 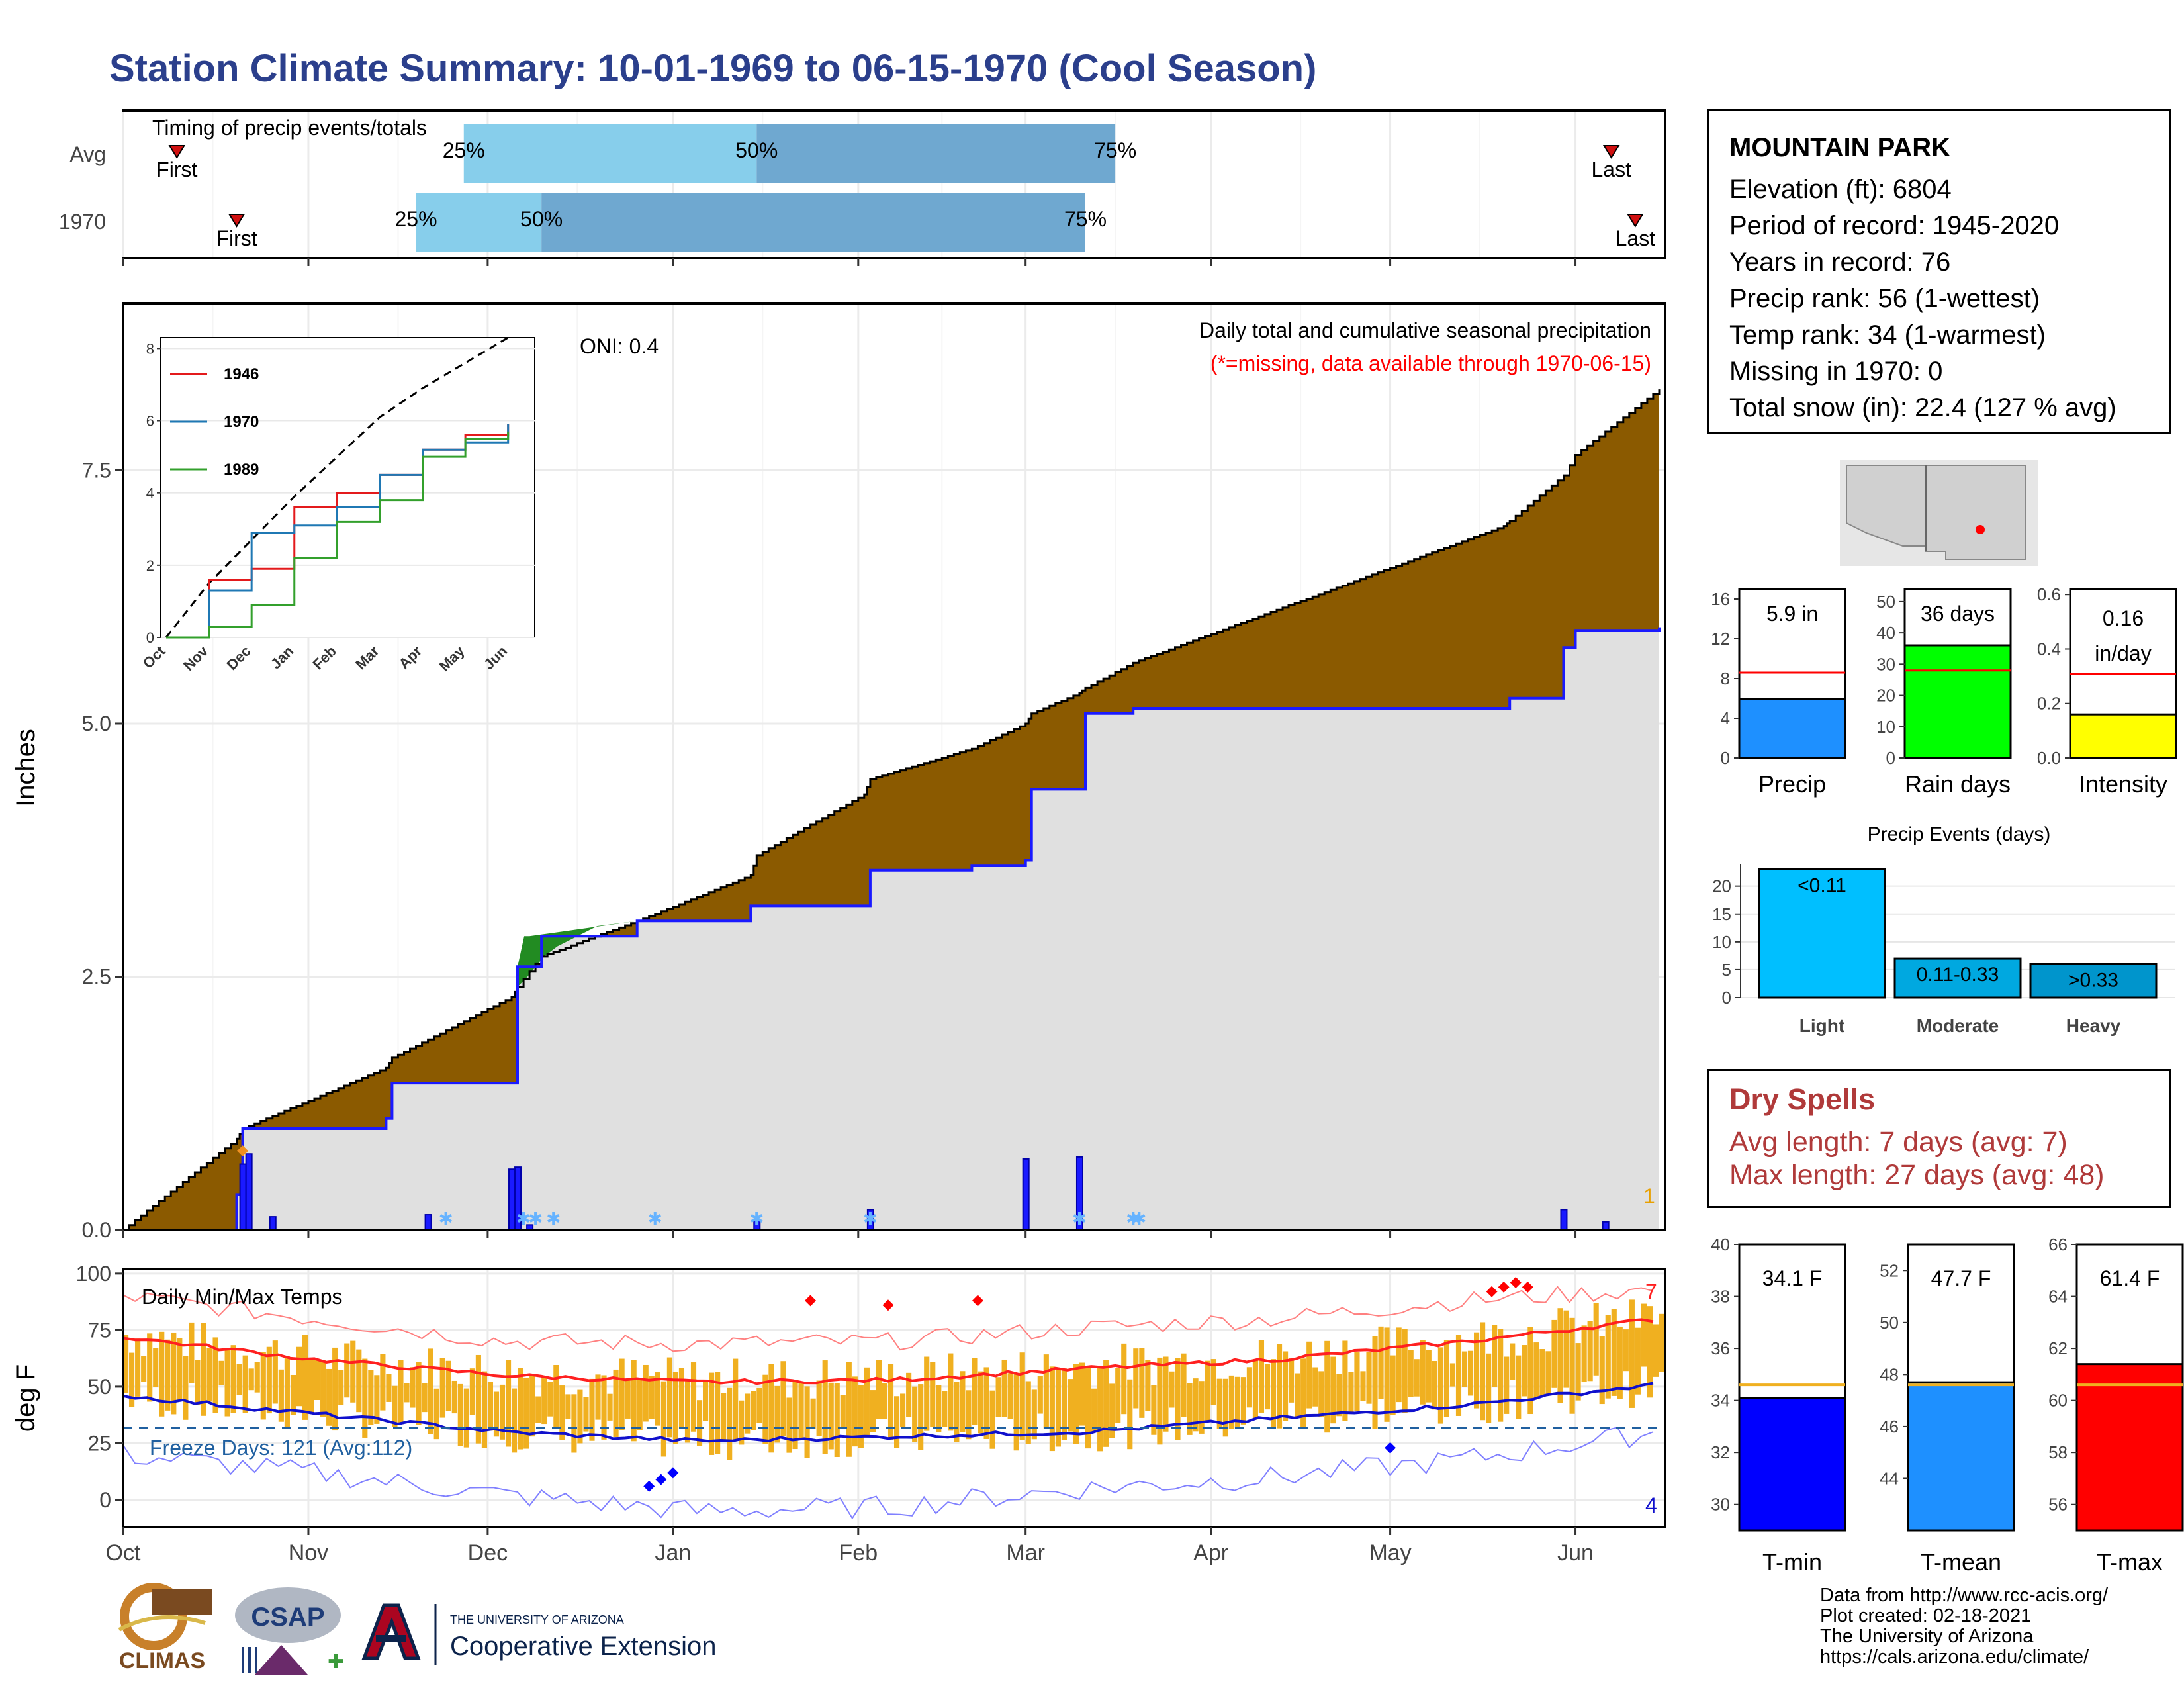 I want to click on month-label: Mar, so click(x=1025, y=1553).